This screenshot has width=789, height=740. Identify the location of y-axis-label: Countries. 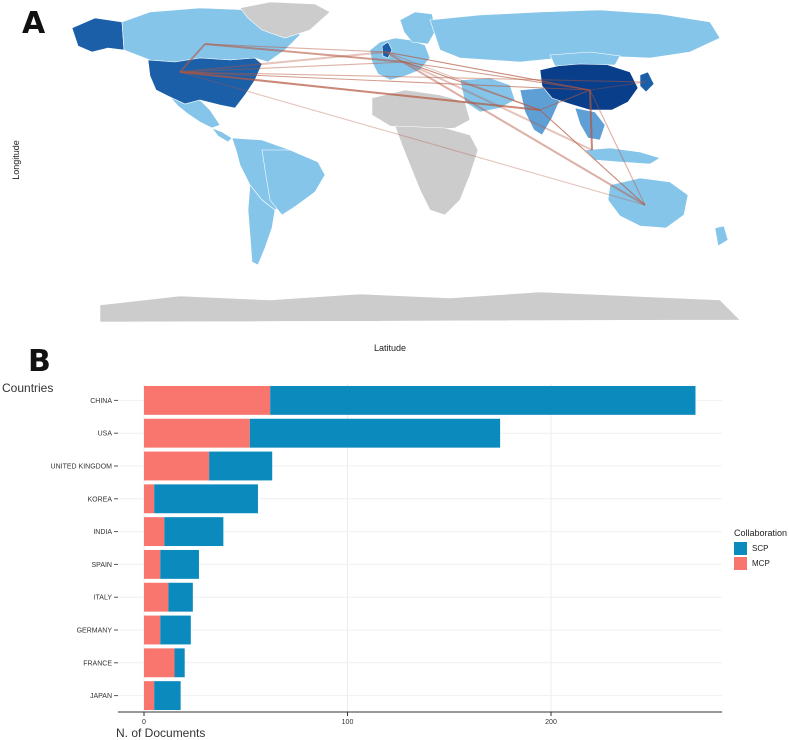
(28, 388).